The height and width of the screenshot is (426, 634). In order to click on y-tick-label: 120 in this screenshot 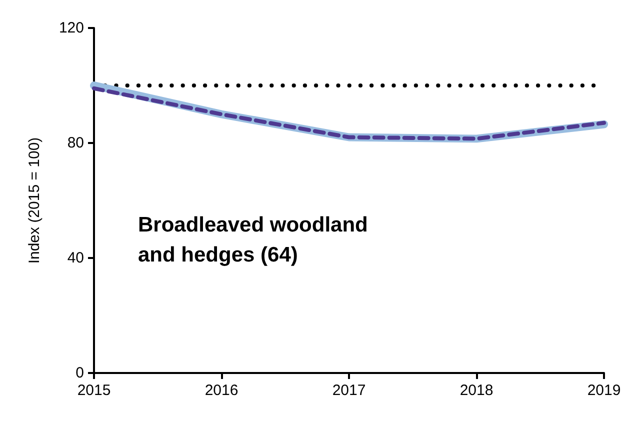, I will do `click(71, 28)`.